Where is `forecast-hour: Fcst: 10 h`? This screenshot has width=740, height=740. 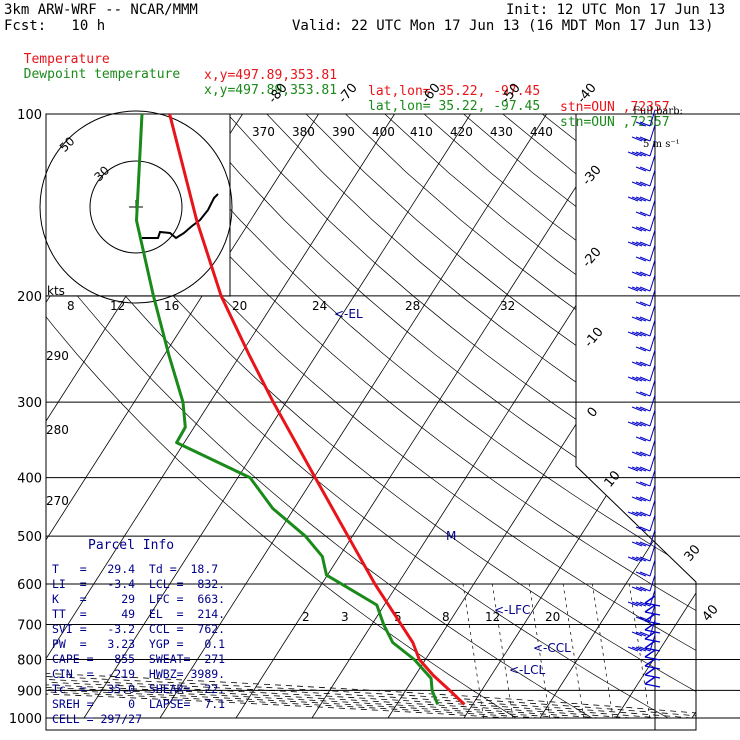 forecast-hour: Fcst: 10 h is located at coordinates (55, 26).